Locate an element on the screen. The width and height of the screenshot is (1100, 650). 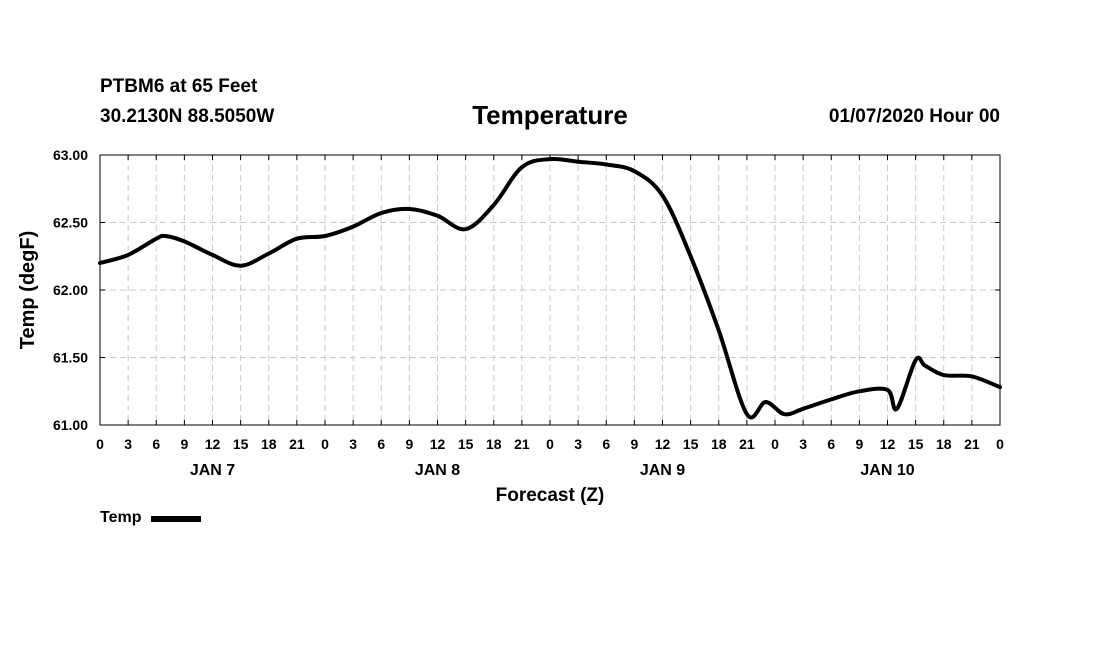
x-axis-label: Forecast (Z) is located at coordinates (550, 495).